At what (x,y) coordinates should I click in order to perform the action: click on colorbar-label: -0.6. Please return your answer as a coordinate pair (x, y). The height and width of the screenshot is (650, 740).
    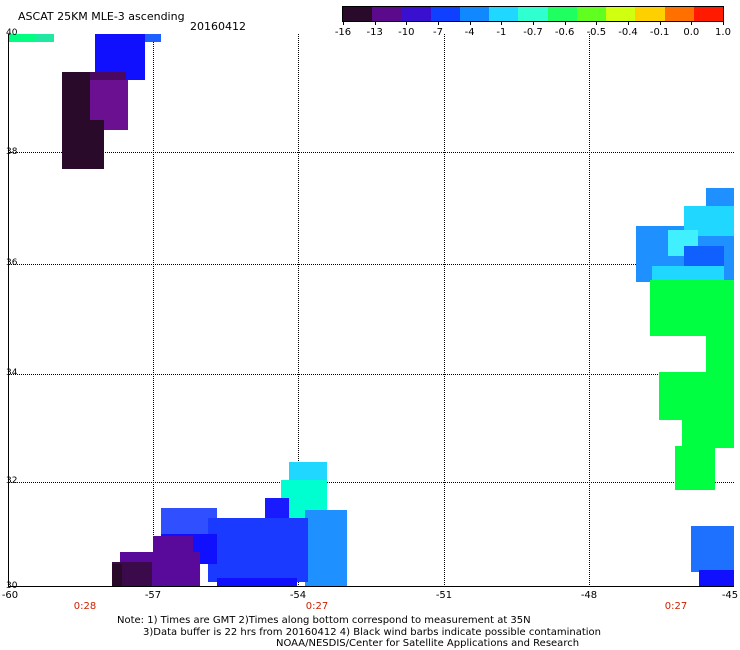
    Looking at the image, I should click on (564, 32).